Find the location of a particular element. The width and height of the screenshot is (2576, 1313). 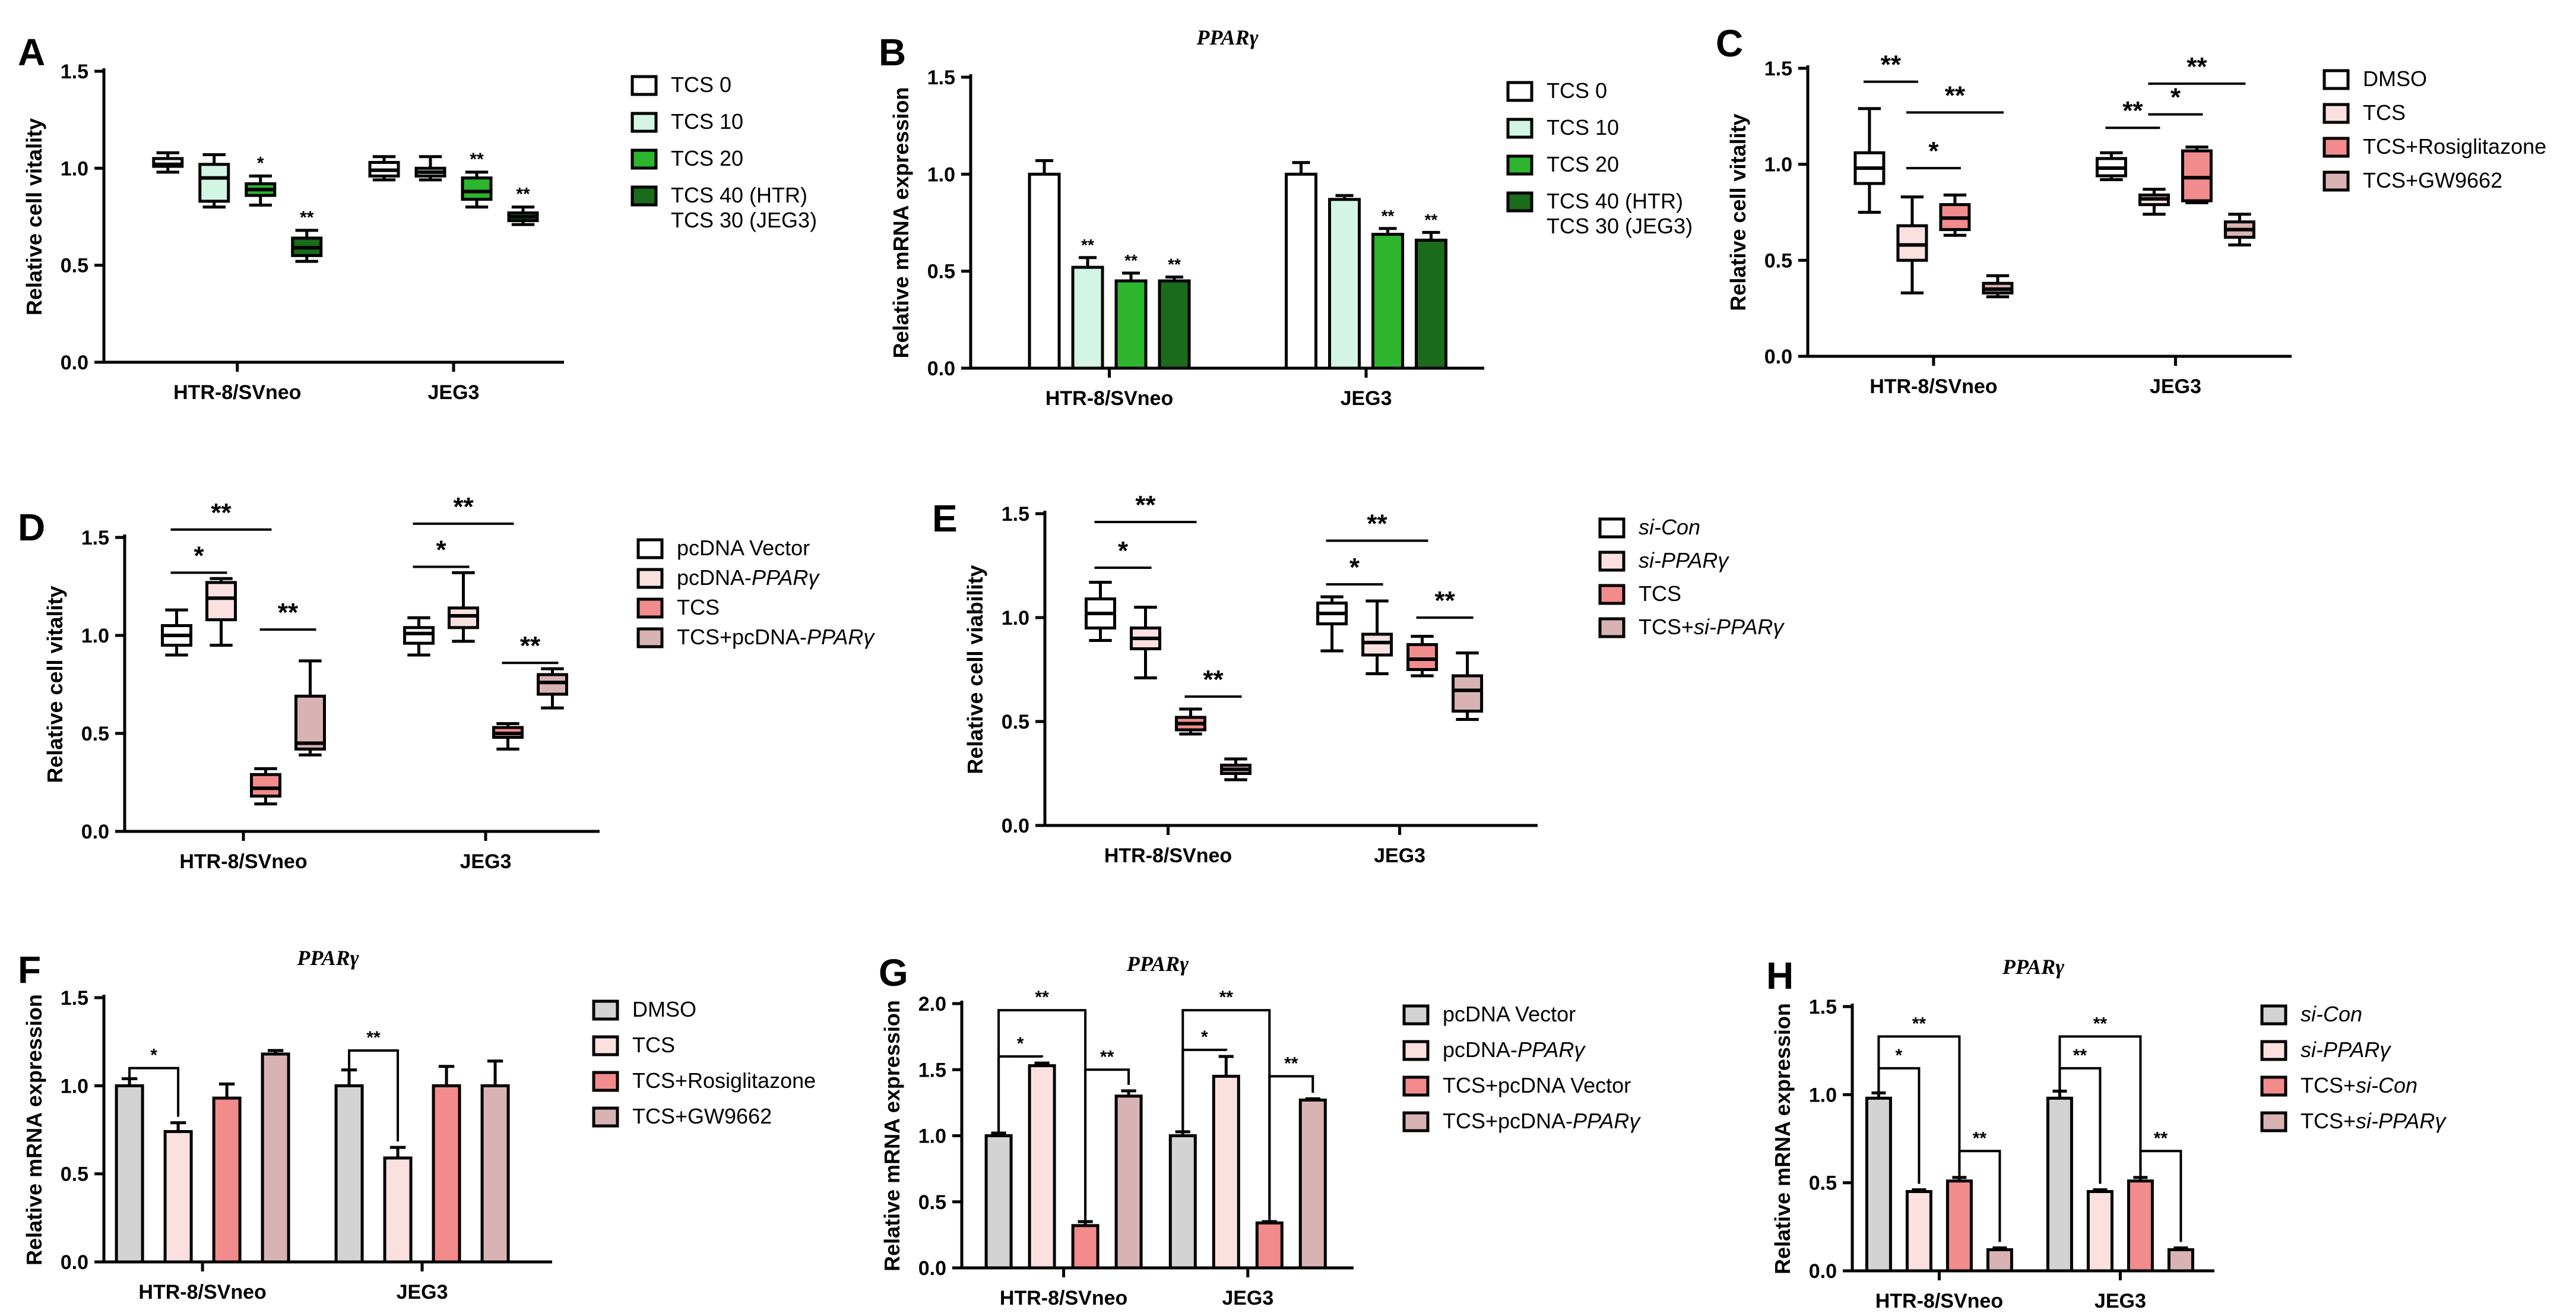

y-tick-label: 2.0 is located at coordinates (932, 1004).